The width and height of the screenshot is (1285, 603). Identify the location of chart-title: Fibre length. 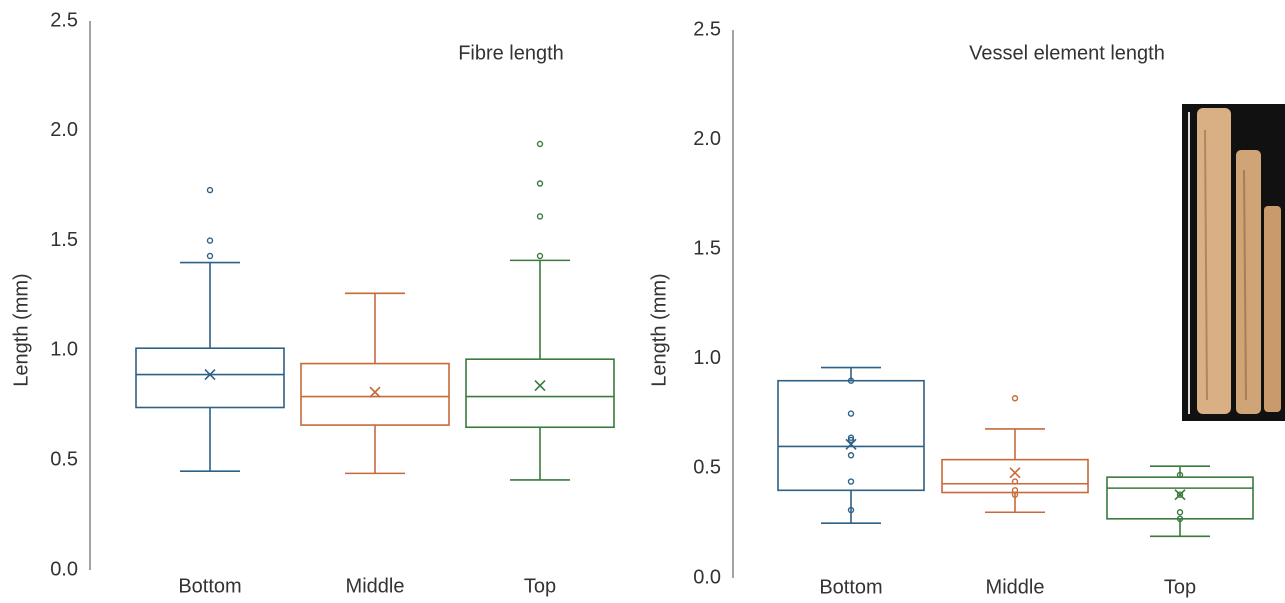
(511, 53).